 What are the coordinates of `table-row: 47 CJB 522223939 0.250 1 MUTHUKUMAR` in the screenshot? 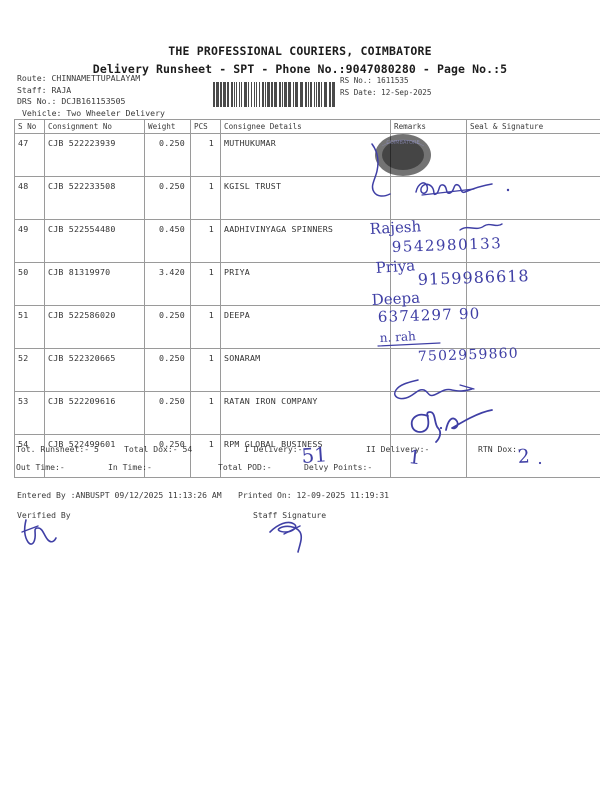 It's located at (307, 155).